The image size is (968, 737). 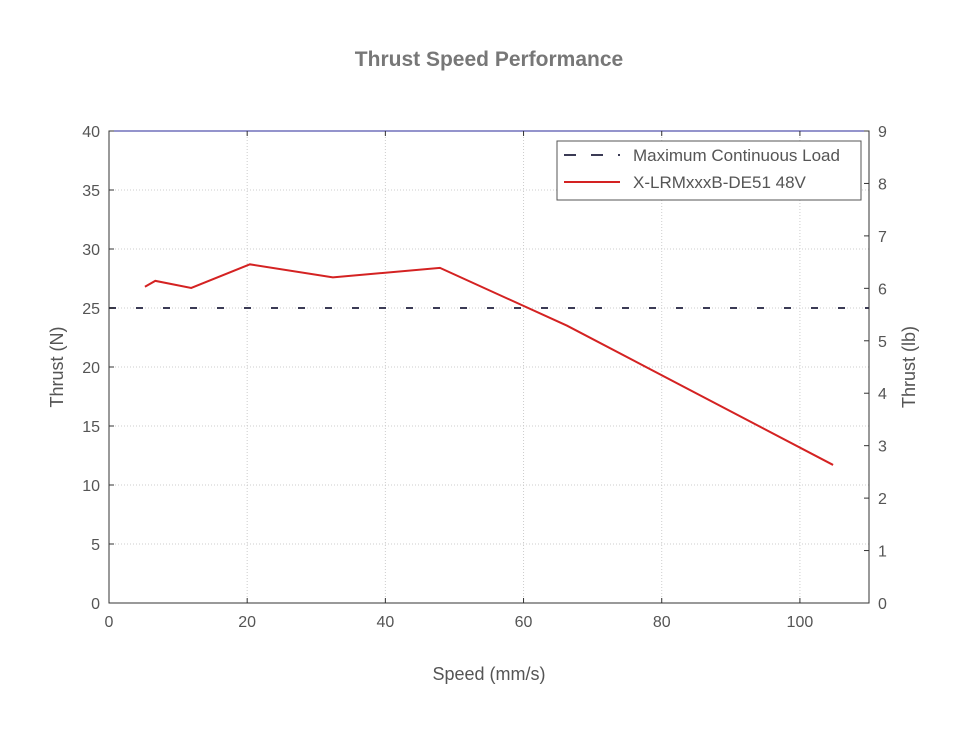 What do you see at coordinates (720, 182) in the screenshot?
I see `legend-label-thrust: X-LRMxxxB-DE51 48V` at bounding box center [720, 182].